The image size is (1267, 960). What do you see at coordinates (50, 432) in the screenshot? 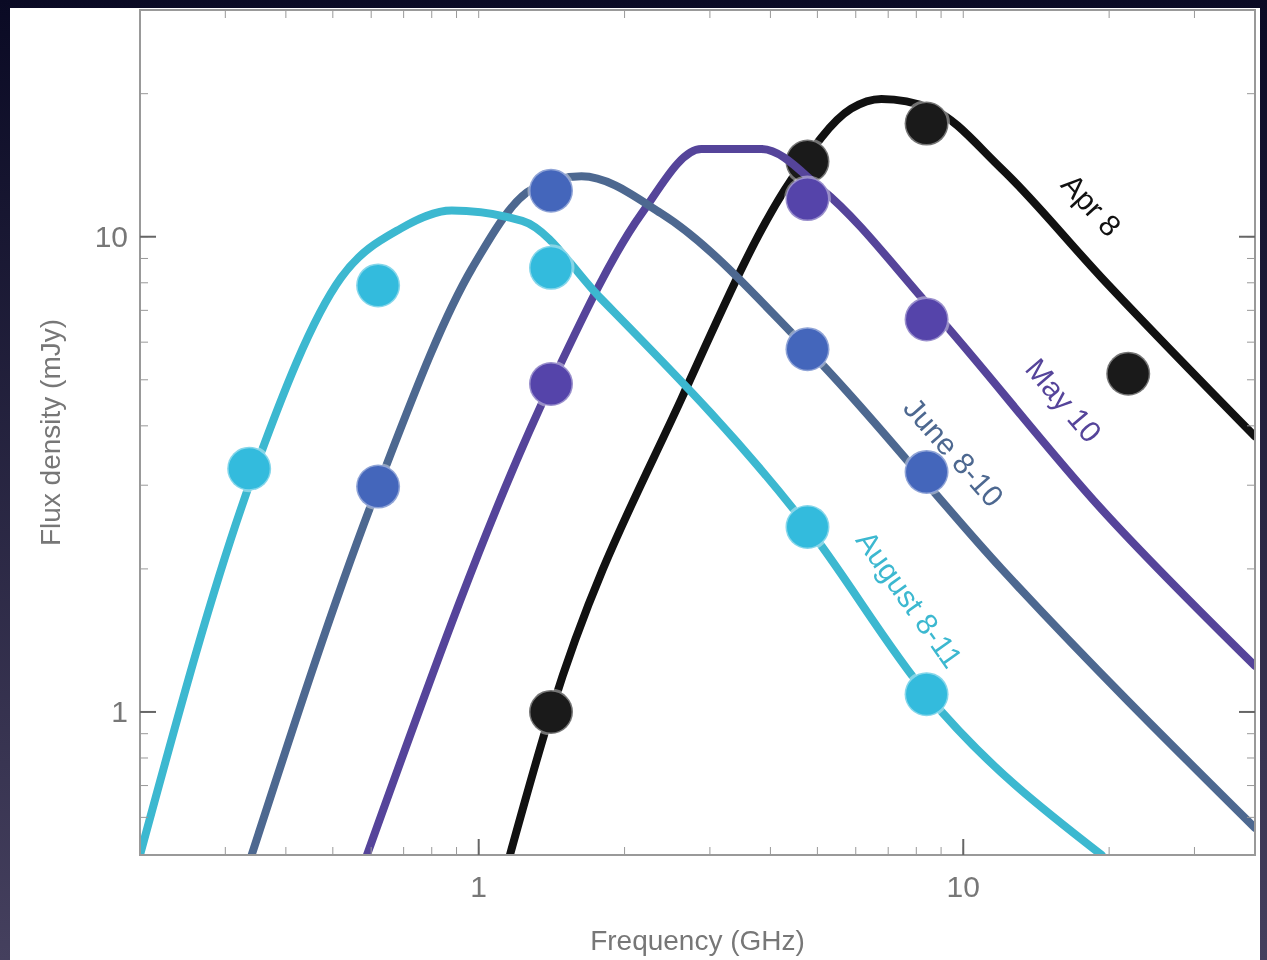
I see `y-axis-title: Flux density (mJy)` at bounding box center [50, 432].